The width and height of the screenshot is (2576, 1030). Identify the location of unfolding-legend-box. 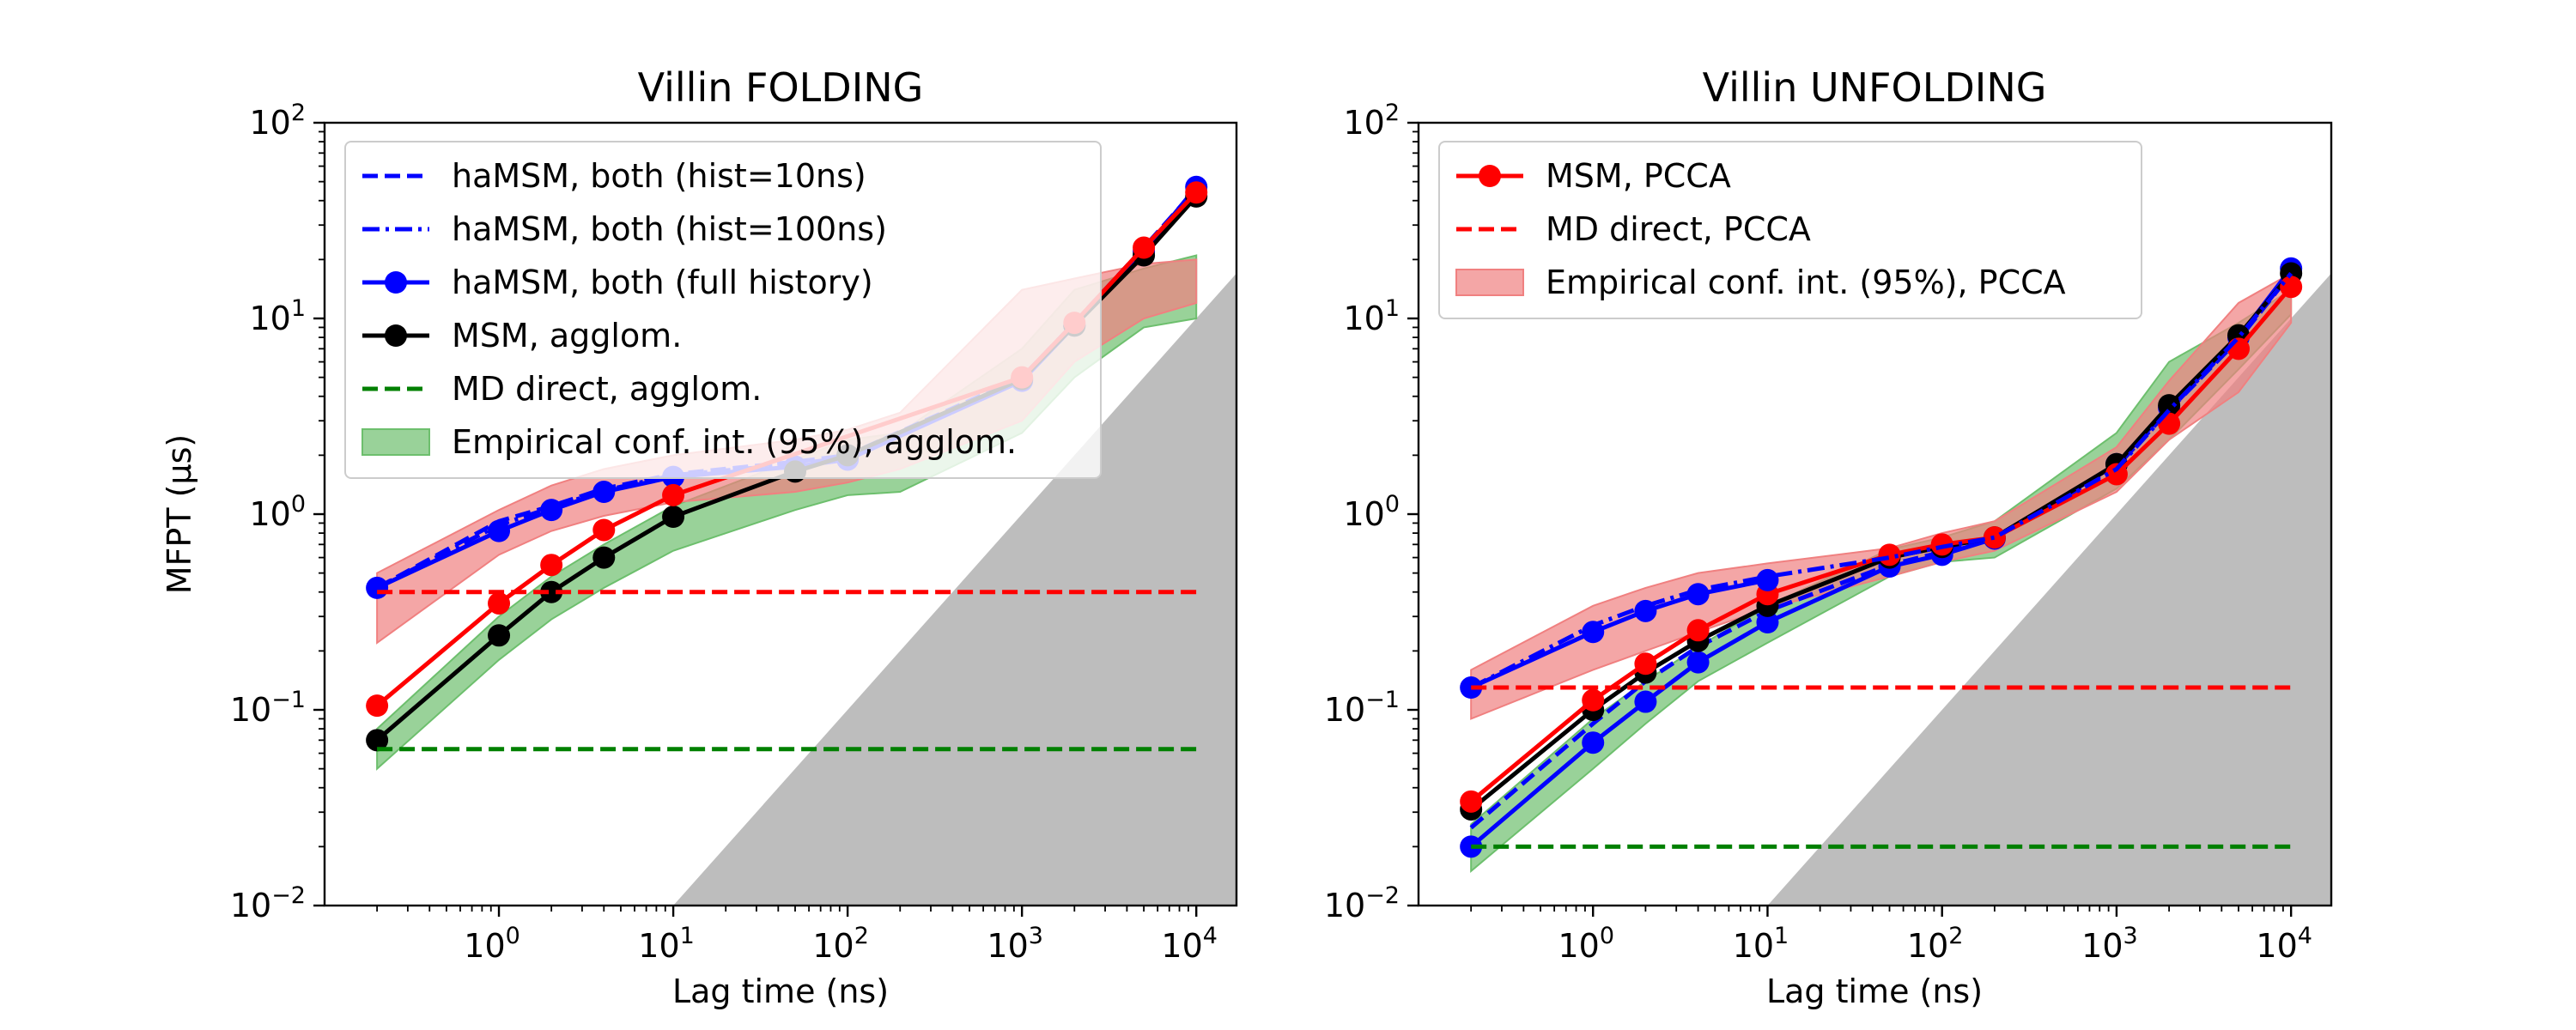
(1790, 230).